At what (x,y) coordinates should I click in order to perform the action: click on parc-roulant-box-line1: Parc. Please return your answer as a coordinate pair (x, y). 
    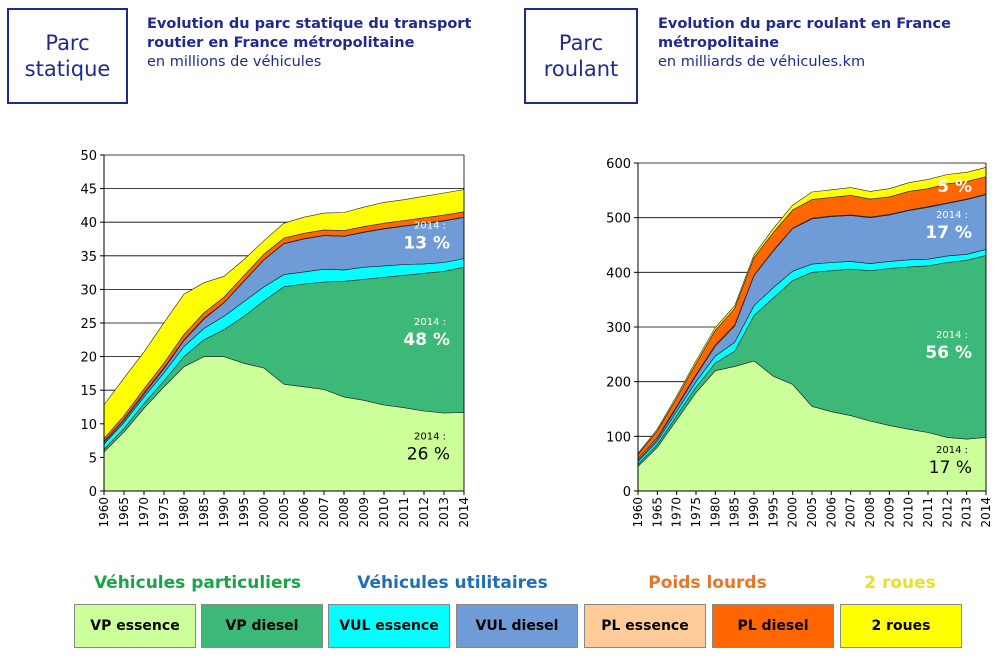
    Looking at the image, I should click on (581, 43).